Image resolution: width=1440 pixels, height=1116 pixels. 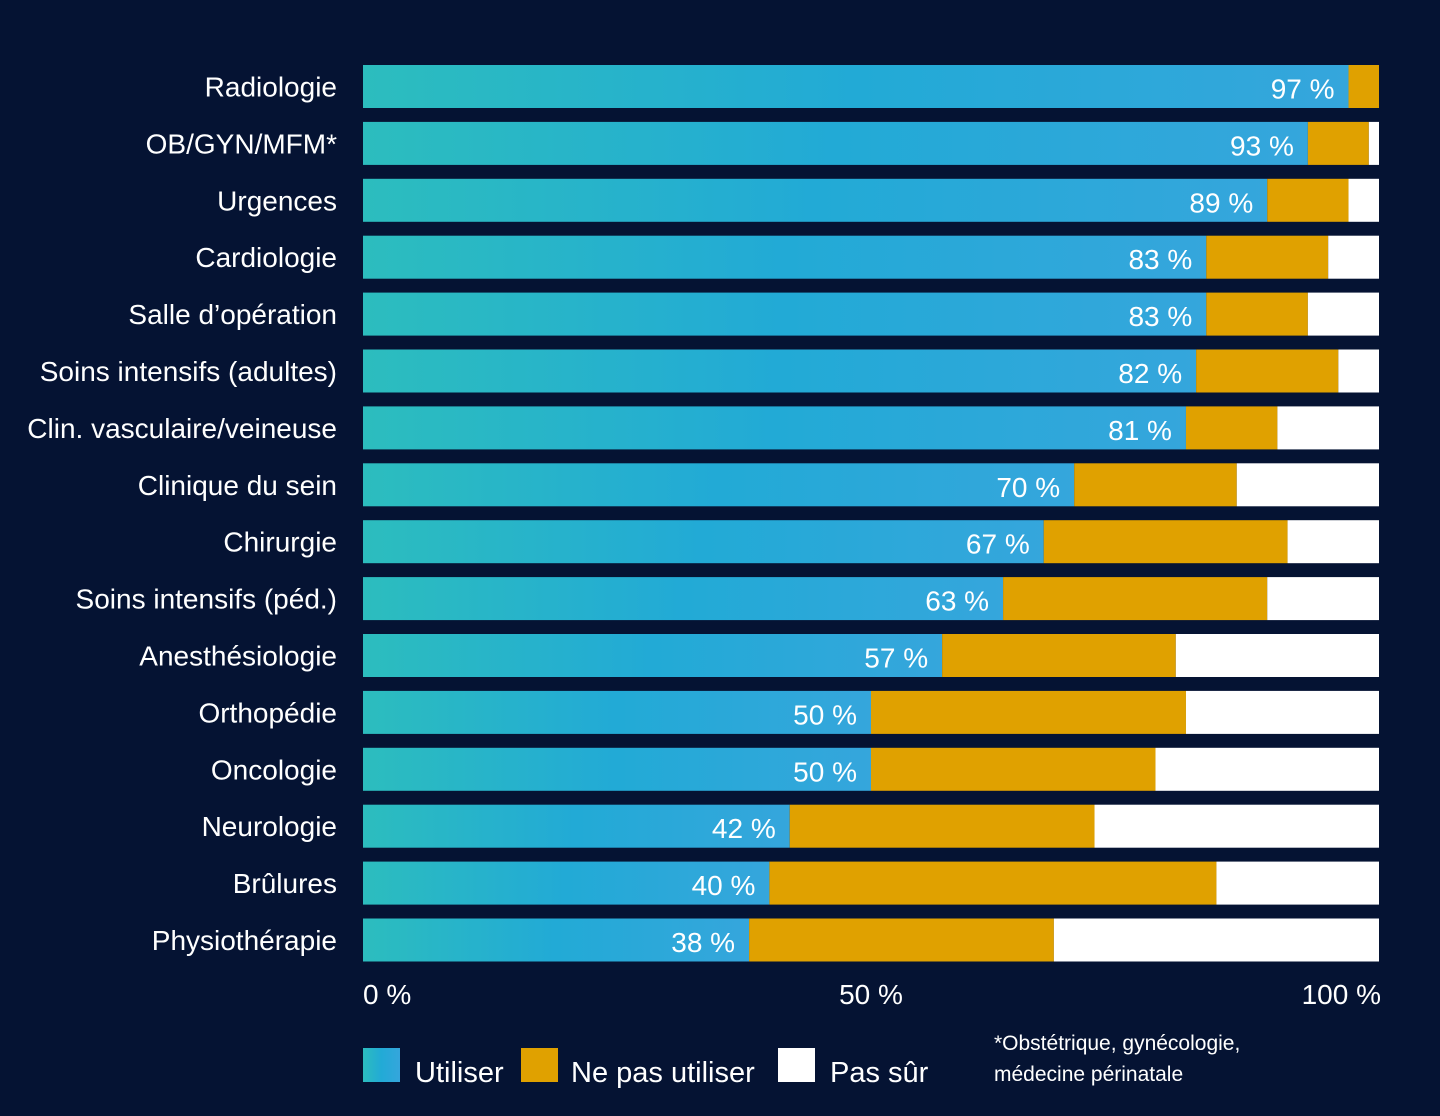 I want to click on x-tick-label: 0 %, so click(x=387, y=994).